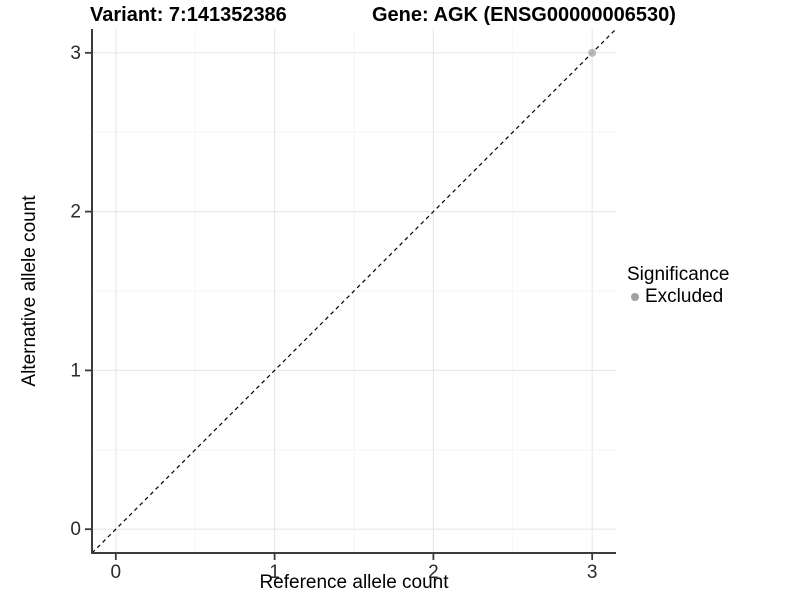 The width and height of the screenshot is (800, 600). I want to click on x-tick-labels: 0 1 2 3, so click(354, 572).